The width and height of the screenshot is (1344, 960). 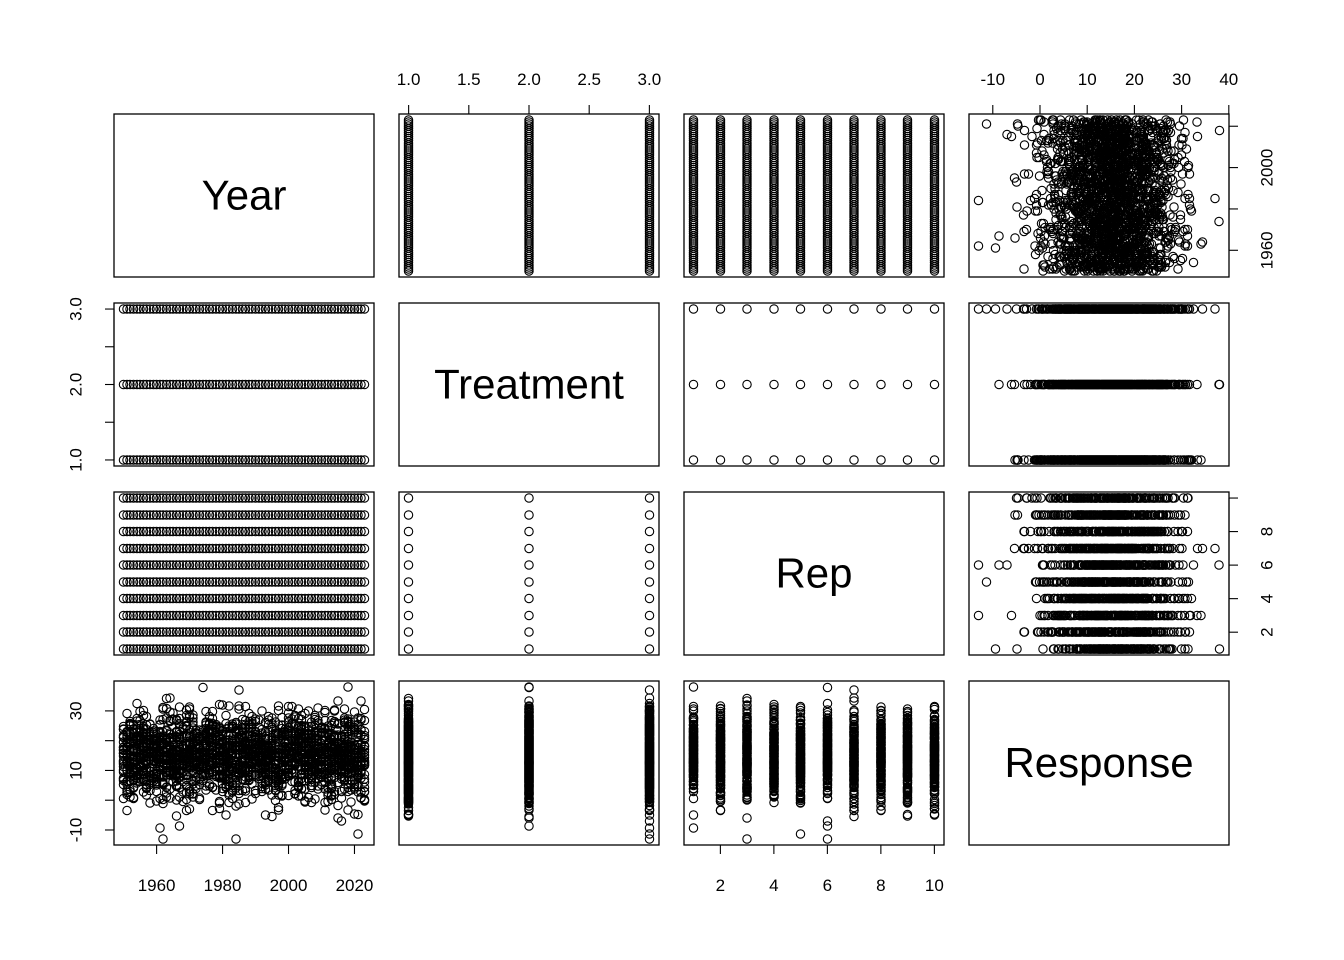 I want to click on panel-year-vs-rep, so click(x=814, y=195).